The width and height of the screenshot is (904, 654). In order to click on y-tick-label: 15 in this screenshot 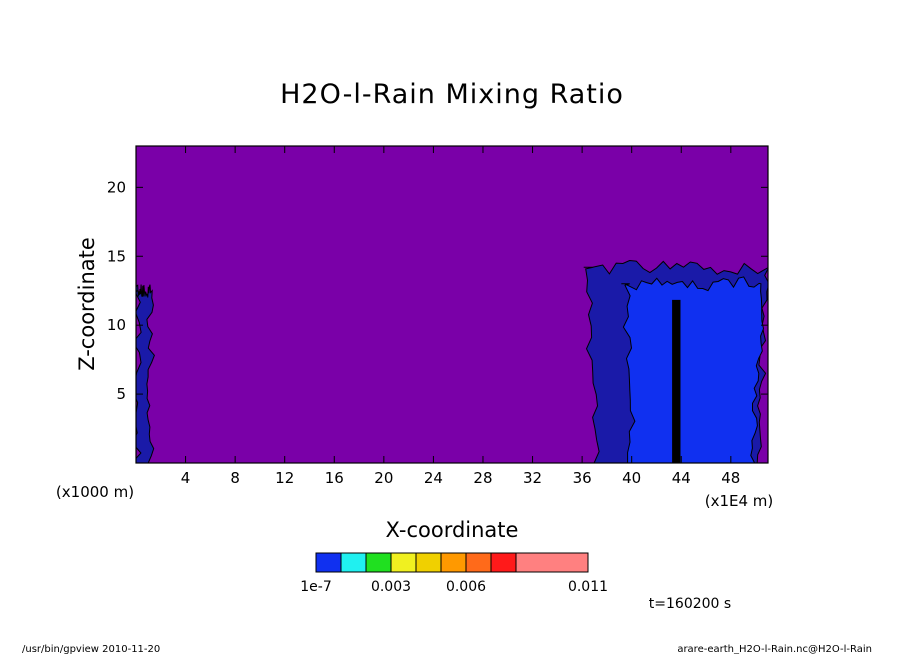, I will do `click(116, 256)`.